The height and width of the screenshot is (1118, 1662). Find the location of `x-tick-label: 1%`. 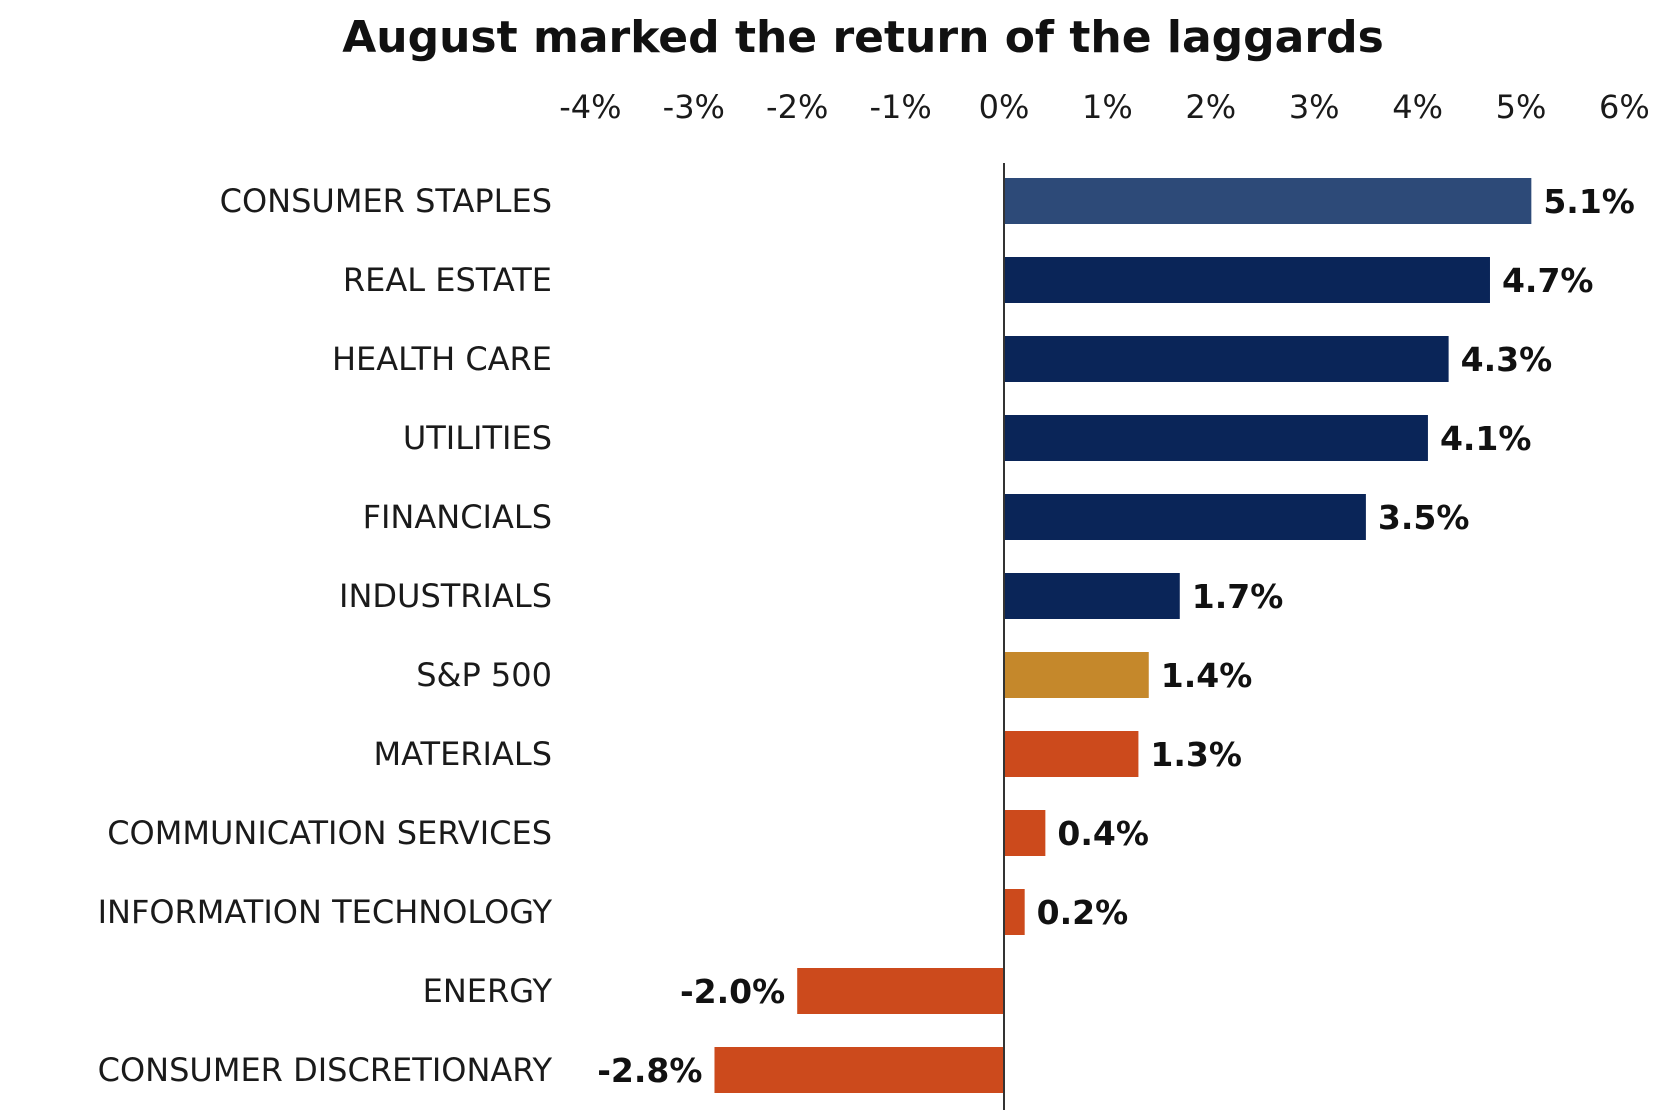

x-tick-label: 1% is located at coordinates (1107, 107).